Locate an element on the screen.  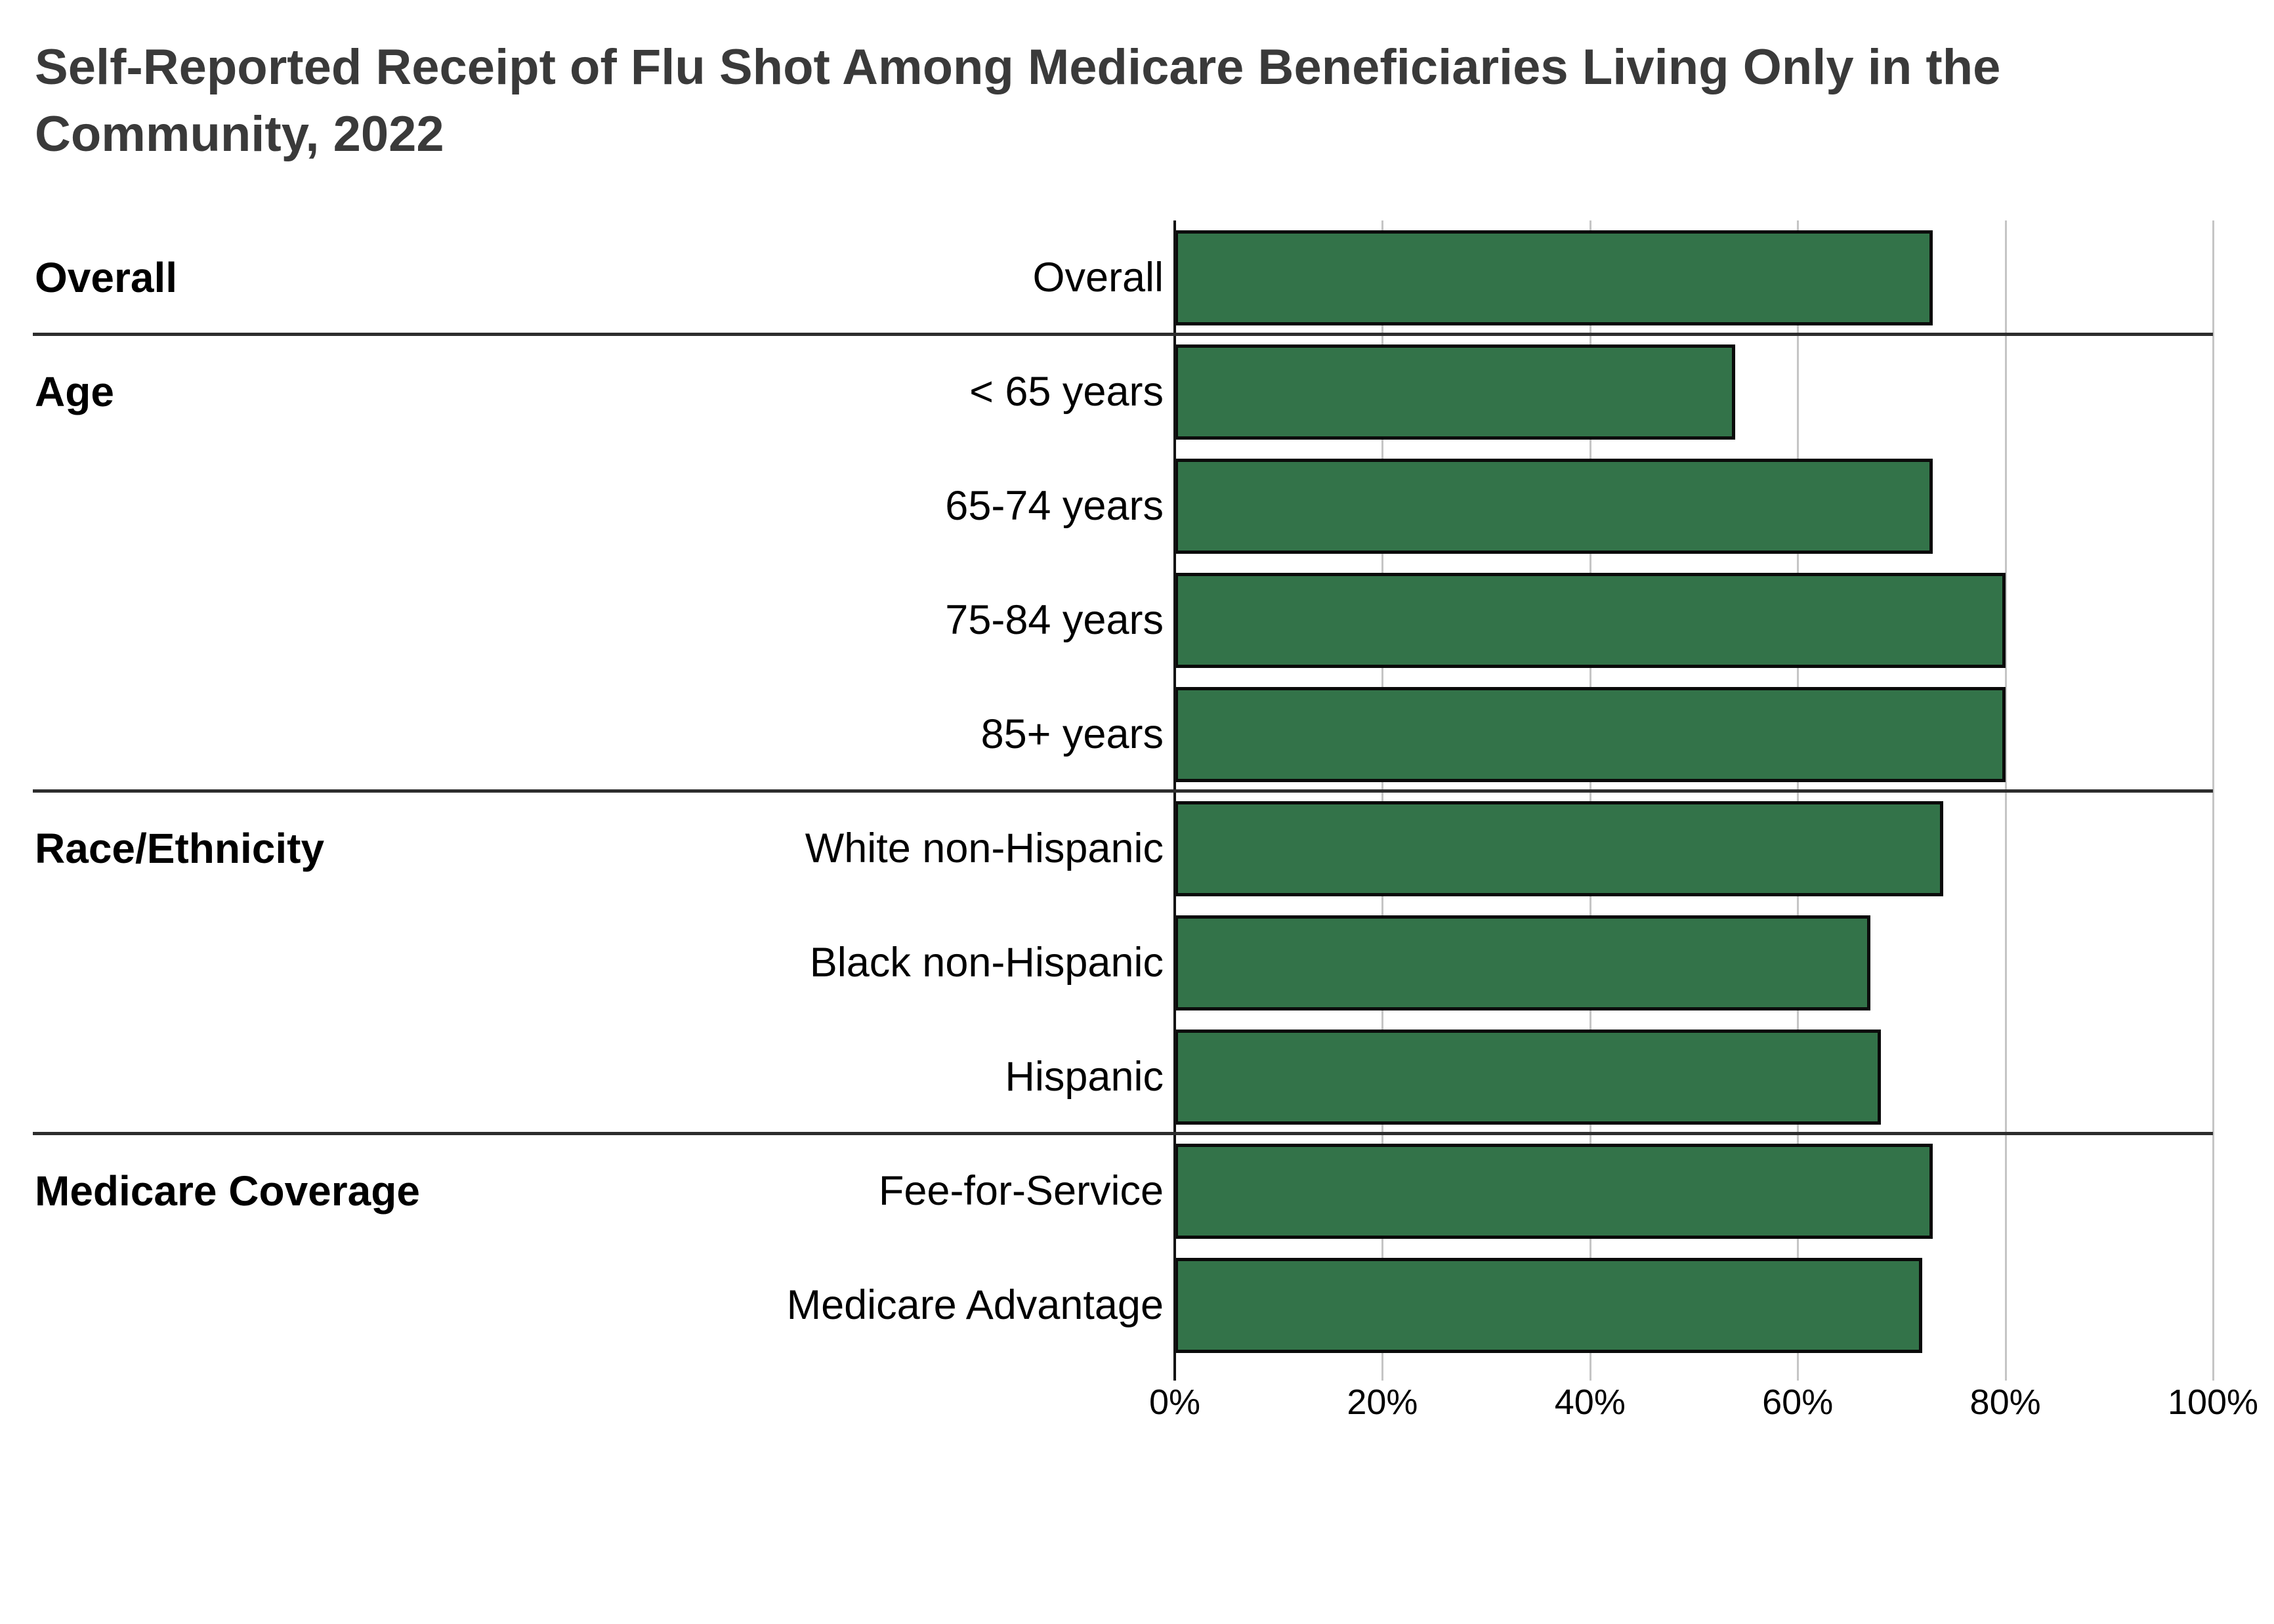
x-tick-label: 20% is located at coordinates (1382, 1403).